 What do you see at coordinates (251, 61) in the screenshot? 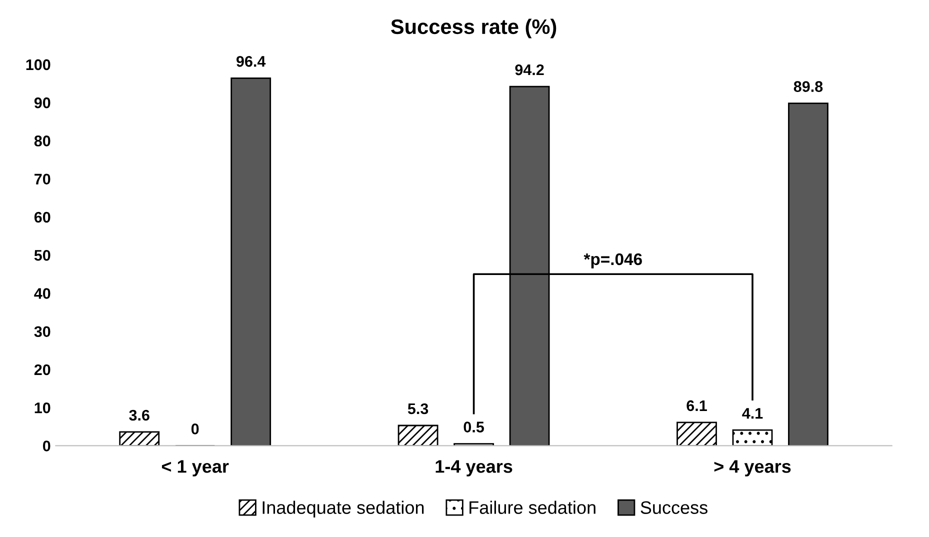
I see `data-label: 96.4` at bounding box center [251, 61].